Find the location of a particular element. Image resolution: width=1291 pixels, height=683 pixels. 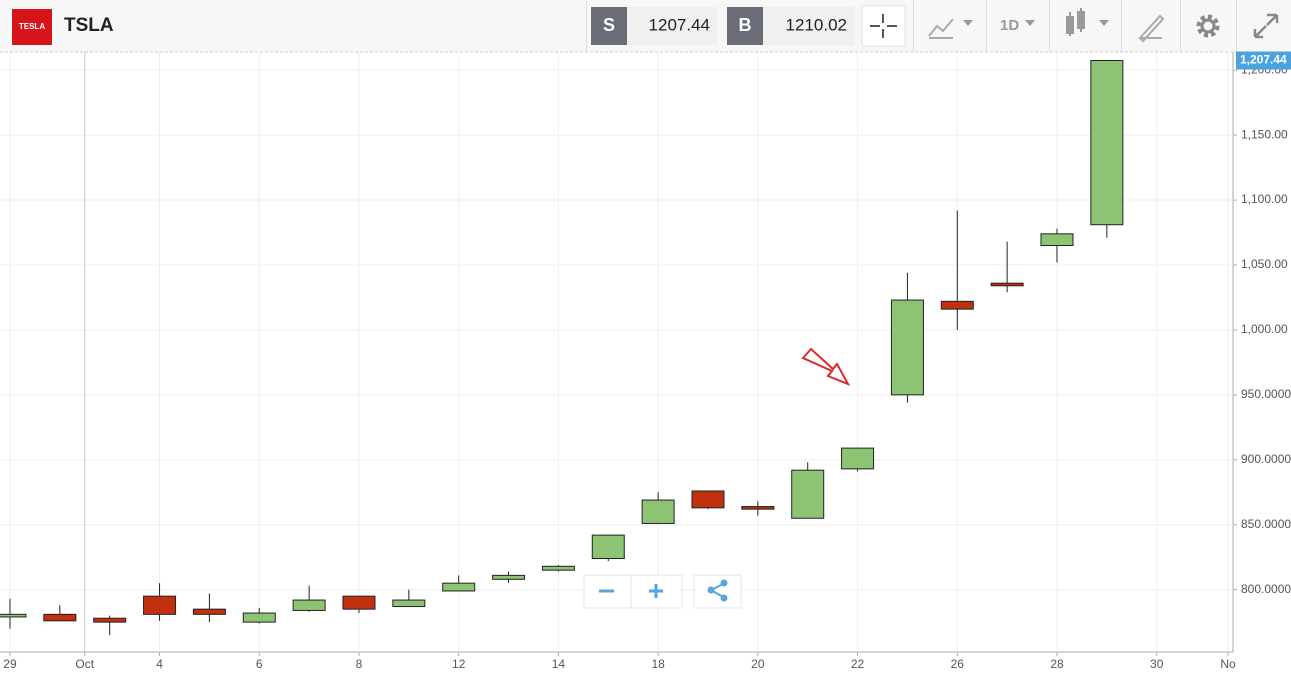

buy-button is located at coordinates (745, 26).